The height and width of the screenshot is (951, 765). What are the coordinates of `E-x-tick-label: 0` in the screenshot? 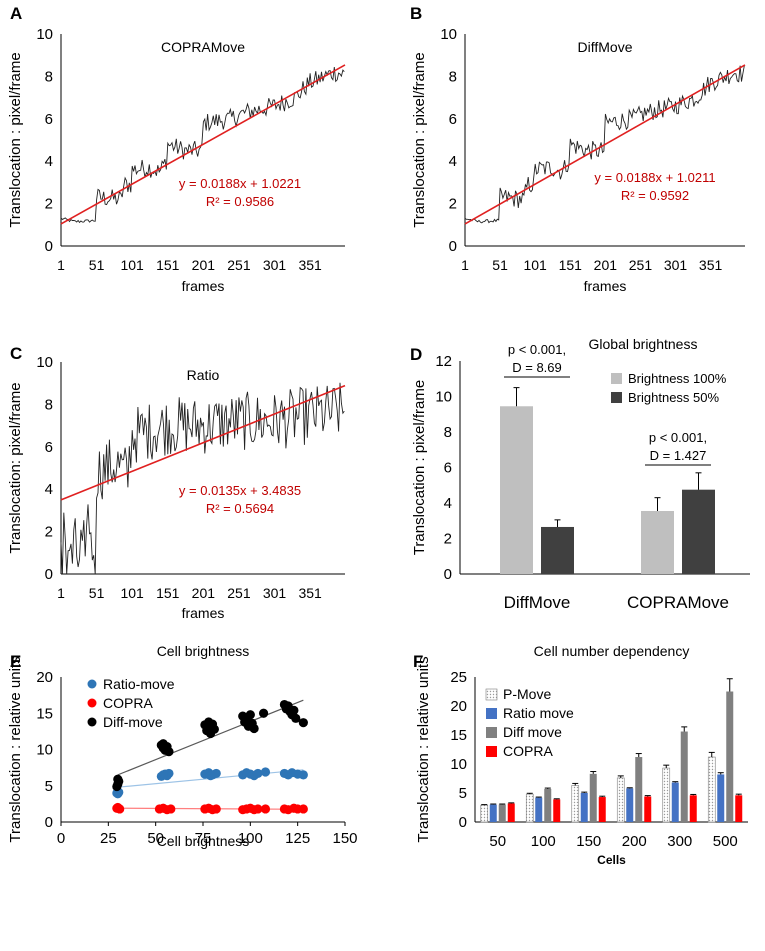 It's located at (61, 838).